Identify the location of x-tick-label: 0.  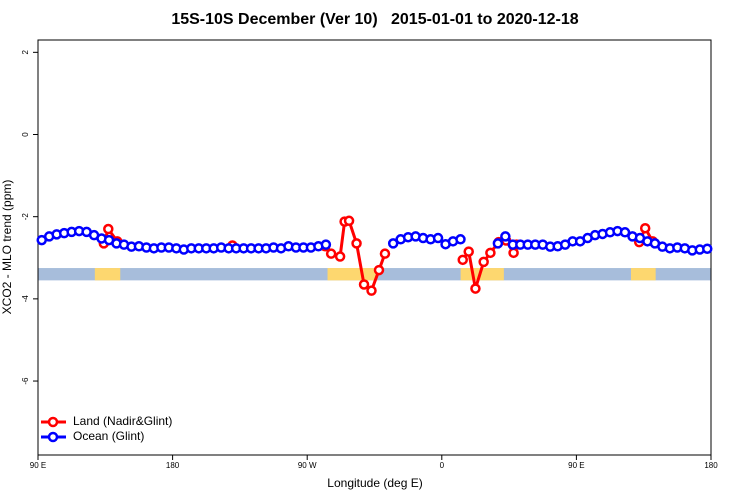
(442, 465).